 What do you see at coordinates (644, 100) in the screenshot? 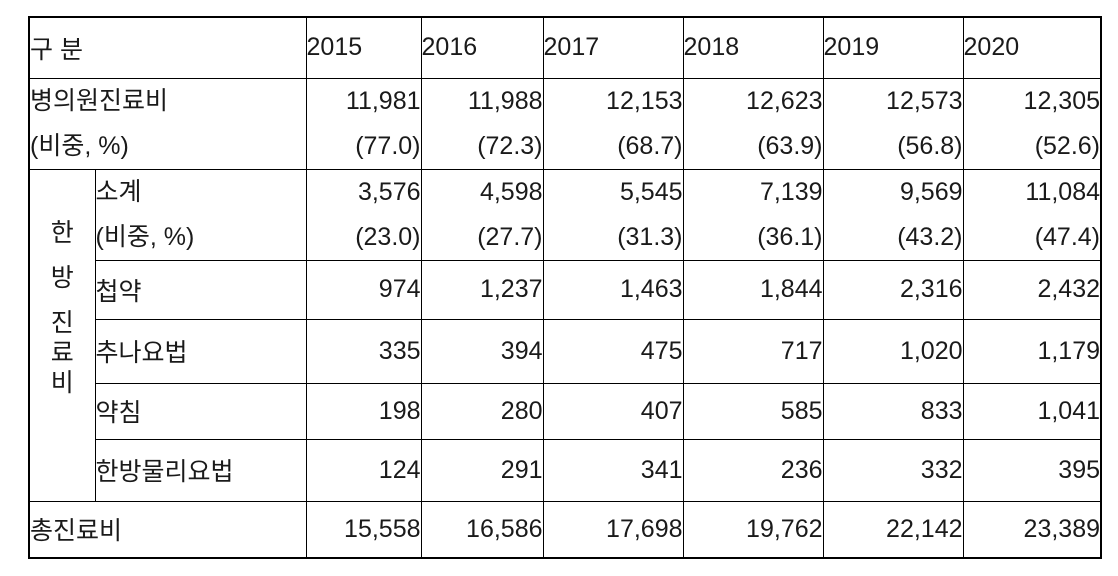
I see `value: 12,153` at bounding box center [644, 100].